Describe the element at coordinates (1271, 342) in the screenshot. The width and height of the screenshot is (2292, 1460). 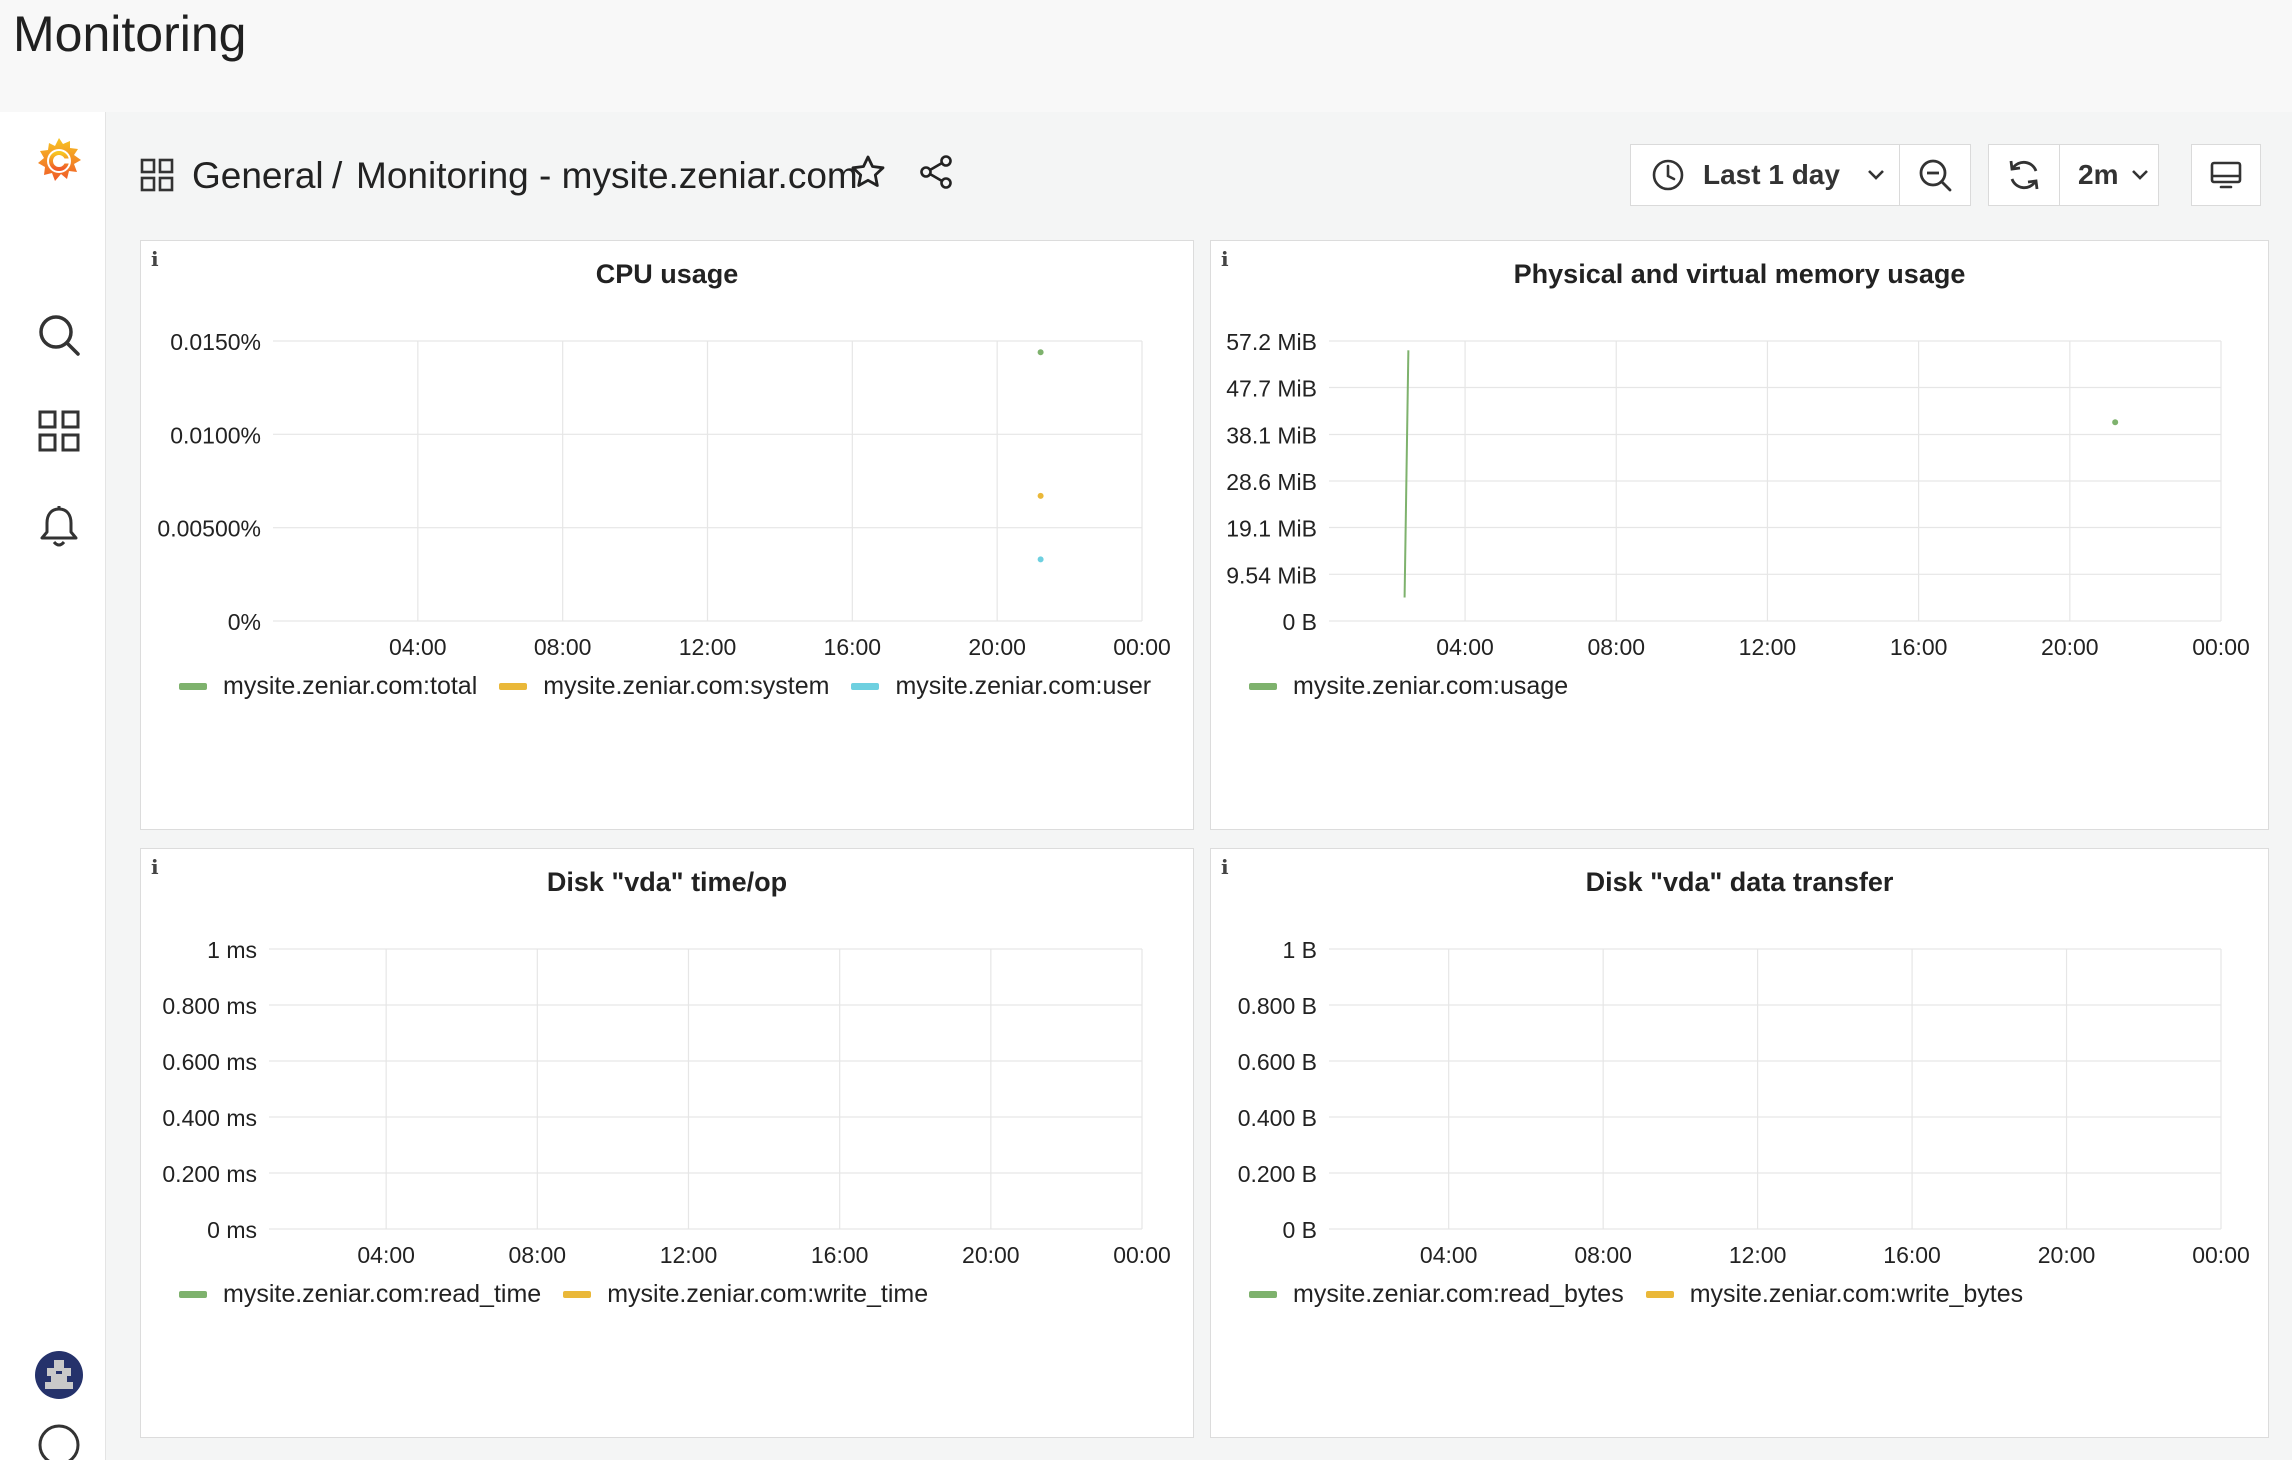
I see `y-tick-label: 57.2 MiB` at that location.